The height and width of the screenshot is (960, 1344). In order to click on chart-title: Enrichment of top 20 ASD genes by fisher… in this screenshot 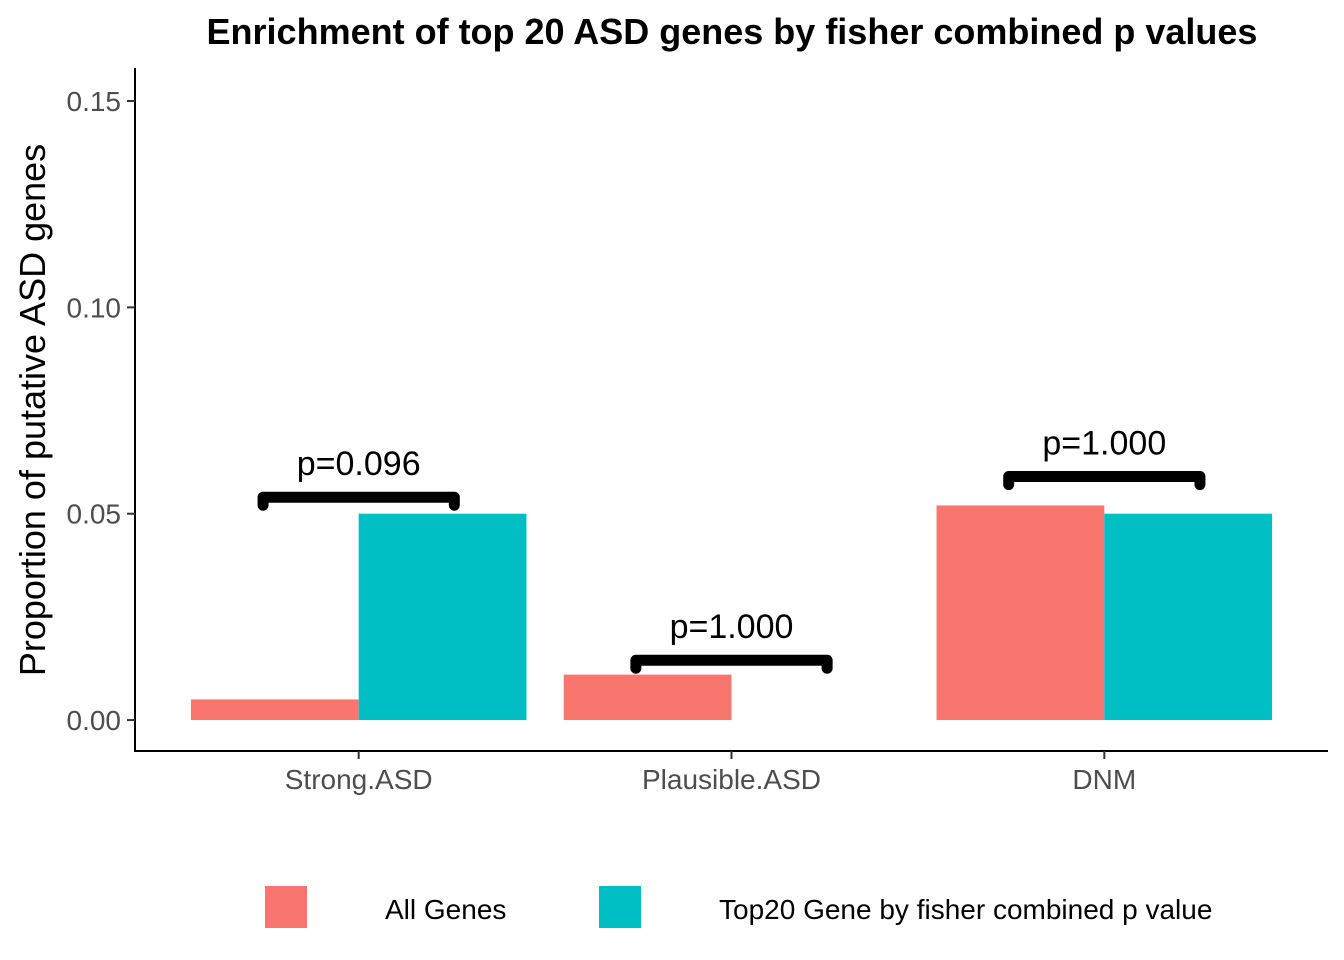, I will do `click(732, 31)`.